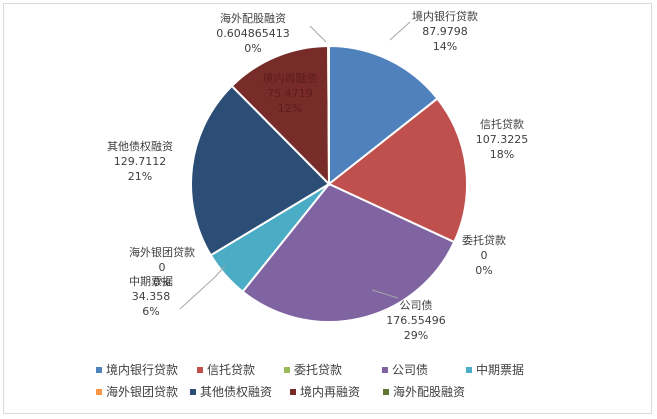  What do you see at coordinates (502, 154) in the screenshot?
I see `slice-label-percent: 18%` at bounding box center [502, 154].